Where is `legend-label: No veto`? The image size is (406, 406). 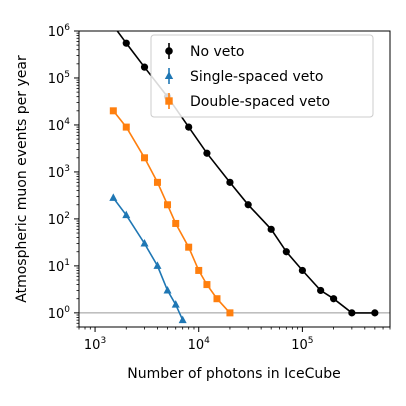 legend-label: No veto is located at coordinates (217, 52).